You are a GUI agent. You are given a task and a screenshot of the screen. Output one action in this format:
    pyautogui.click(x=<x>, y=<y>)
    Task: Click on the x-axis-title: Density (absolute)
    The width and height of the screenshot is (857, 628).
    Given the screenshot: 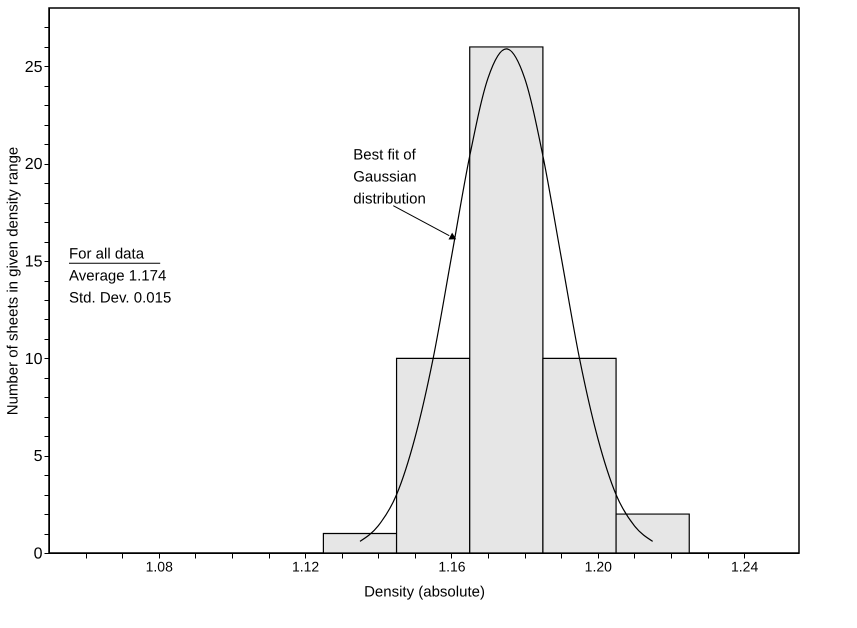 What is the action you would take?
    pyautogui.click(x=424, y=592)
    